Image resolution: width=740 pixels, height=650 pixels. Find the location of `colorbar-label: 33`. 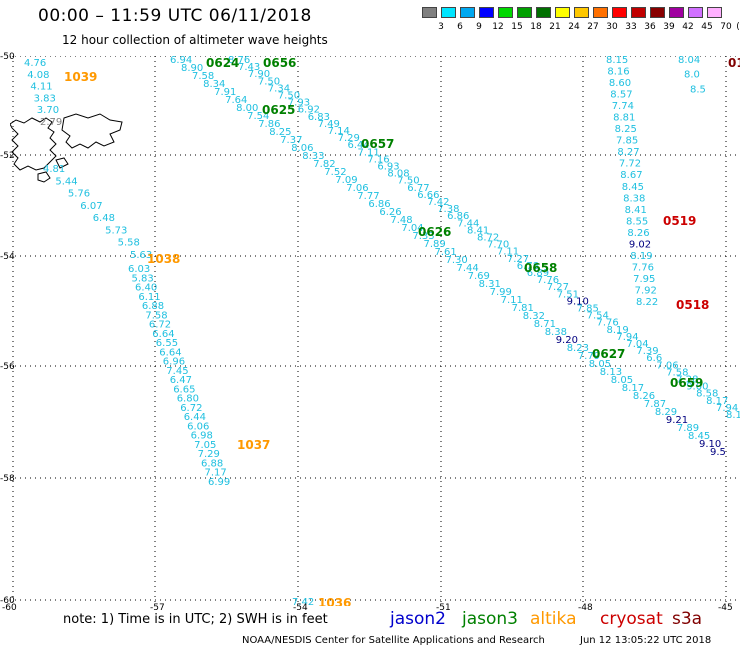

colorbar-label: 33 is located at coordinates (631, 27).